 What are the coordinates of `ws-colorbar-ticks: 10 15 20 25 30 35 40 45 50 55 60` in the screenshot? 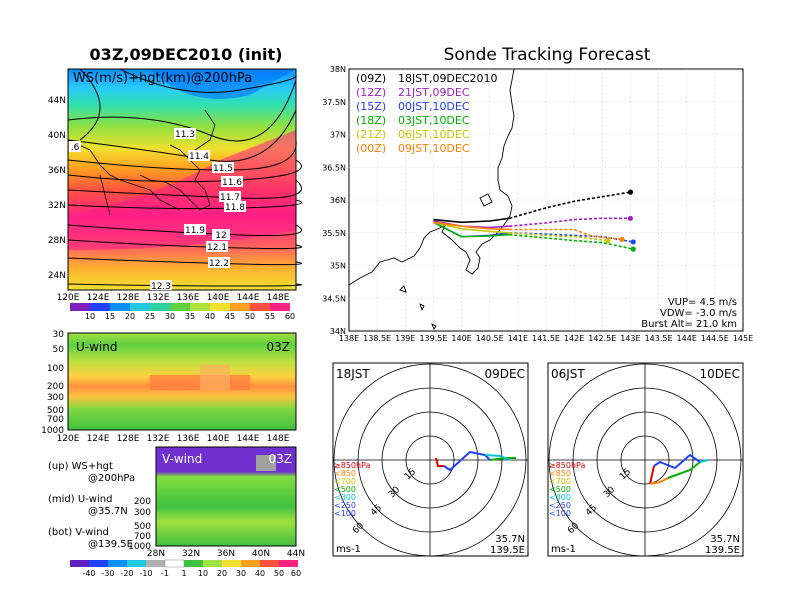 It's located at (190, 316).